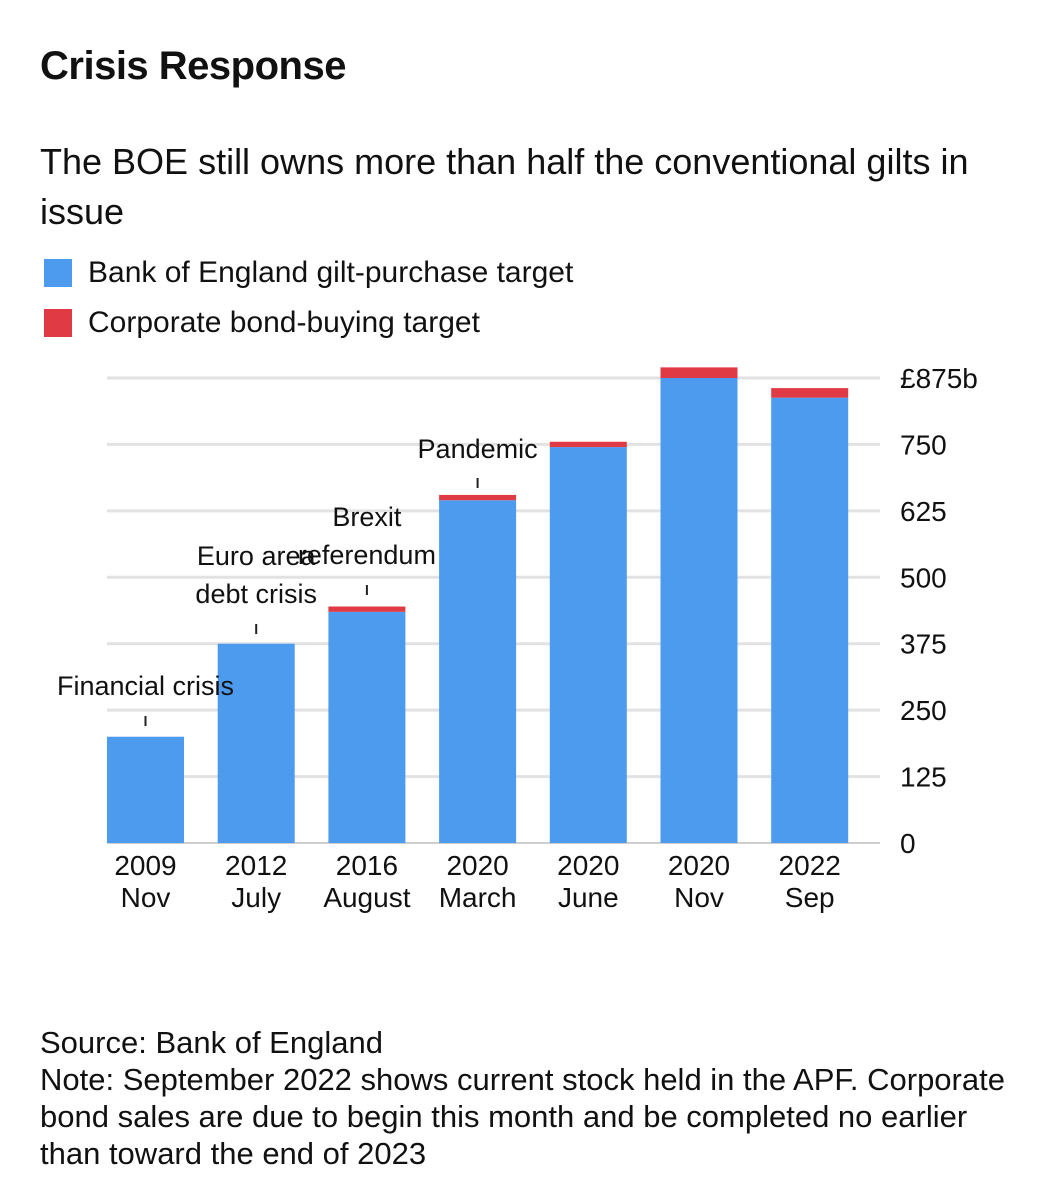 The width and height of the screenshot is (1046, 1200). What do you see at coordinates (58, 273) in the screenshot?
I see `legend-swatch-gilt` at bounding box center [58, 273].